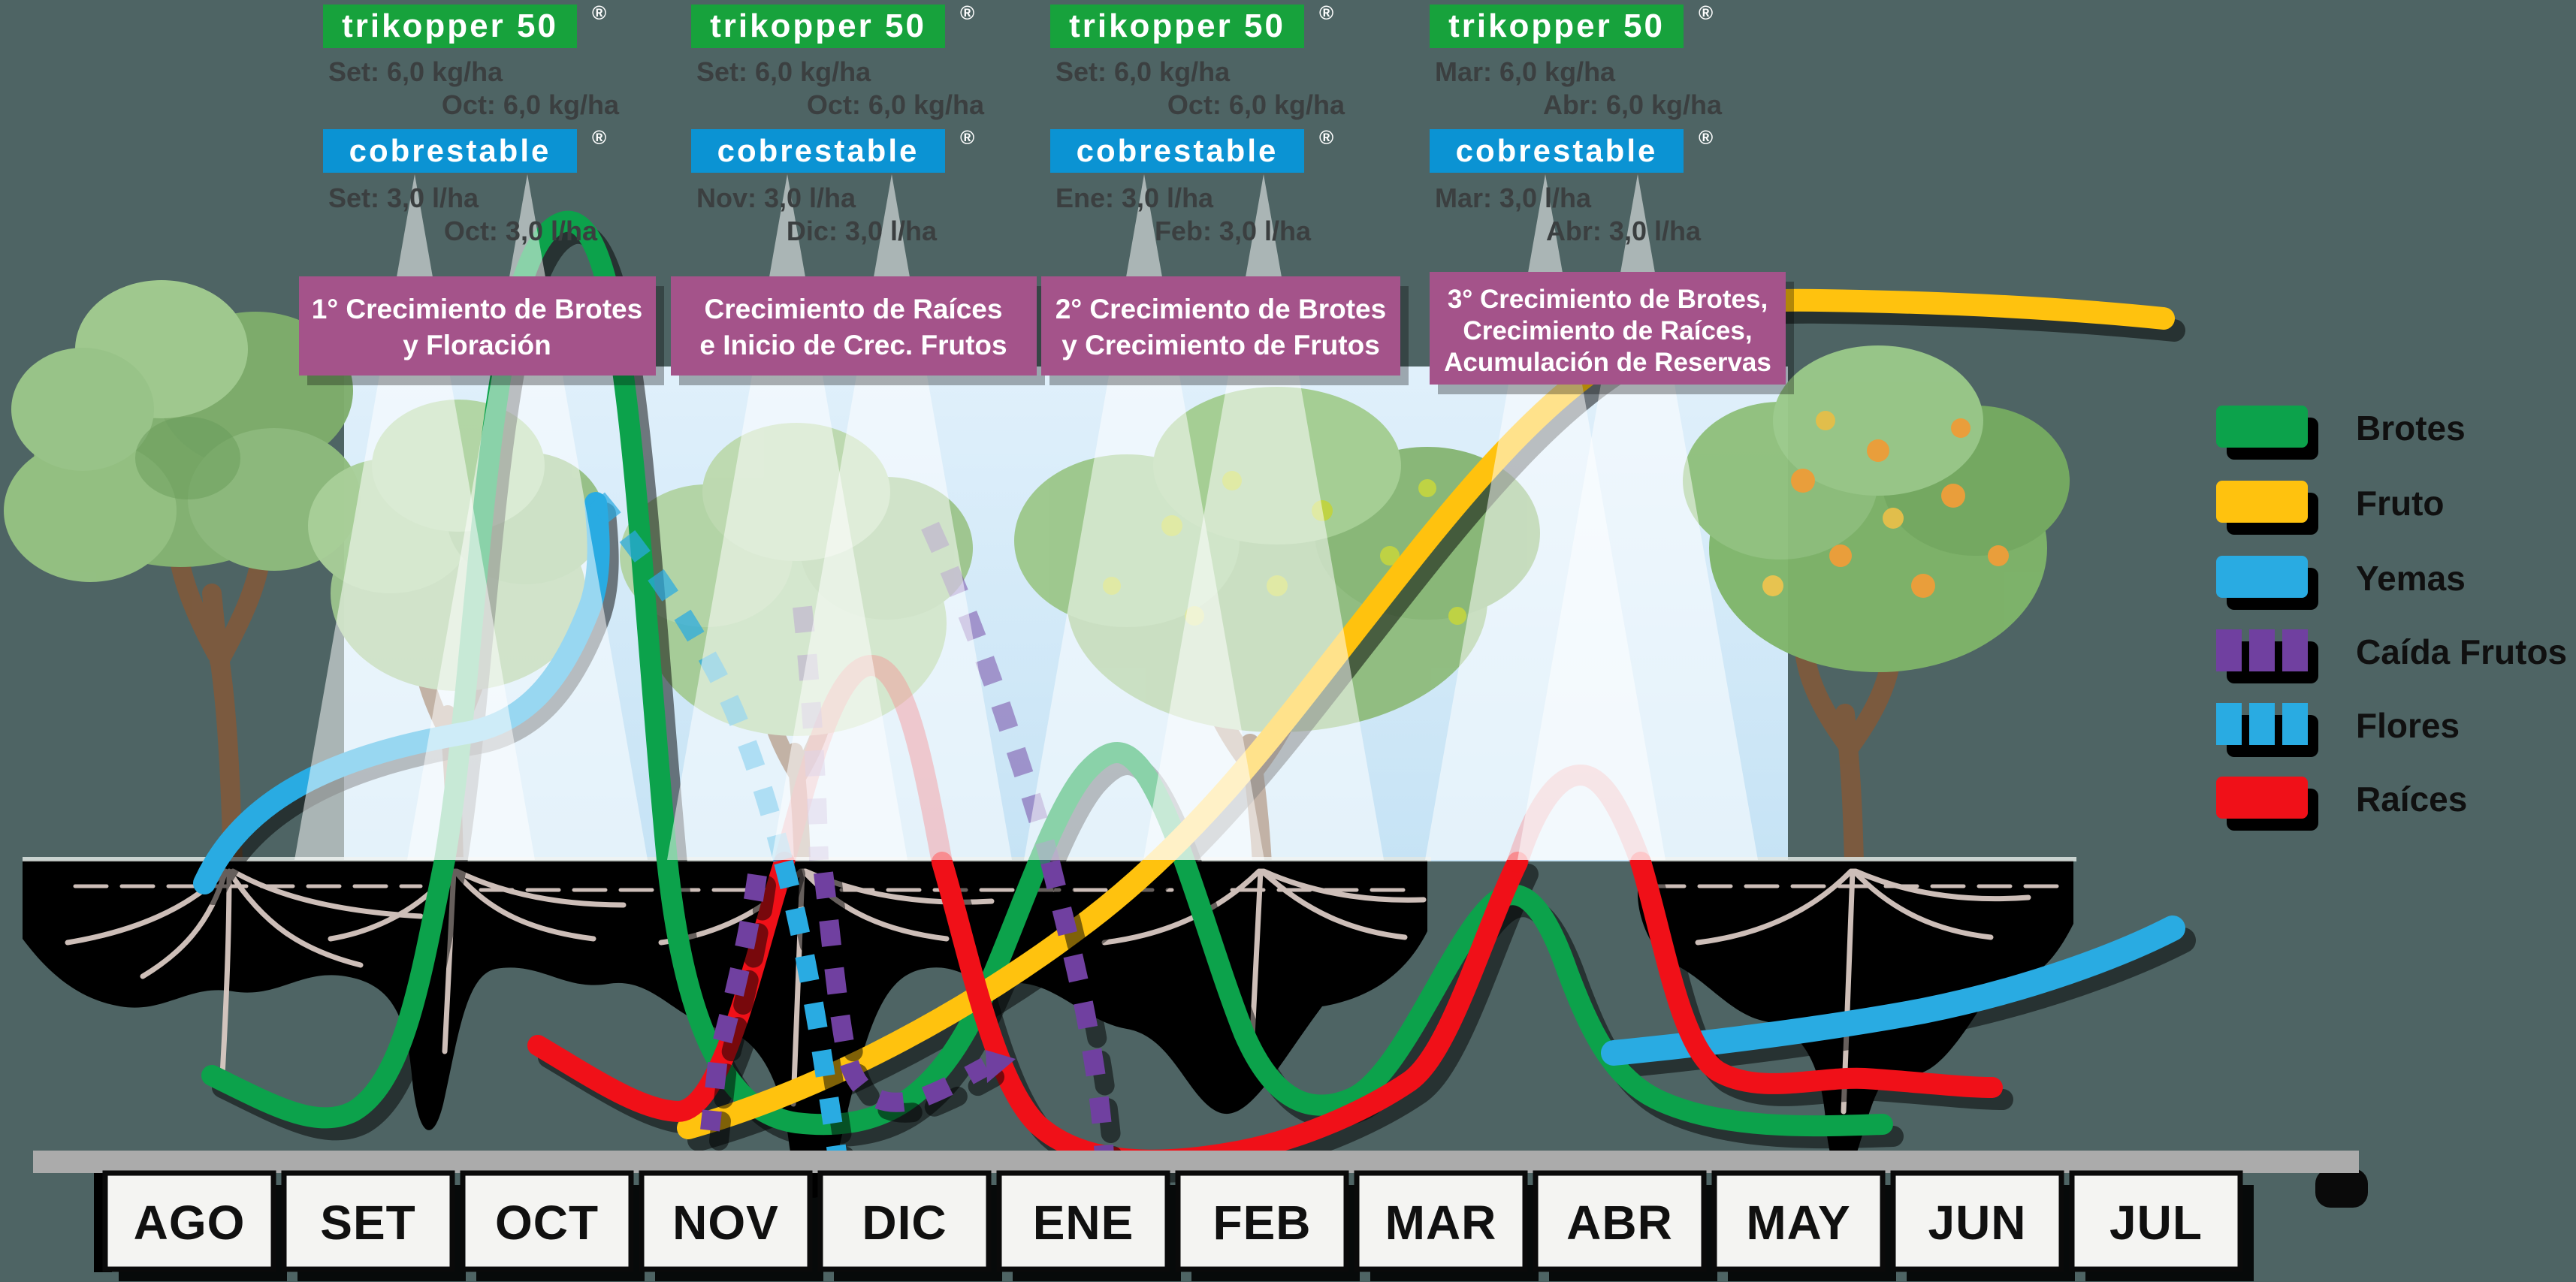 This screenshot has height=1282, width=2576. What do you see at coordinates (182, 576) in the screenshot?
I see `tree-august` at bounding box center [182, 576].